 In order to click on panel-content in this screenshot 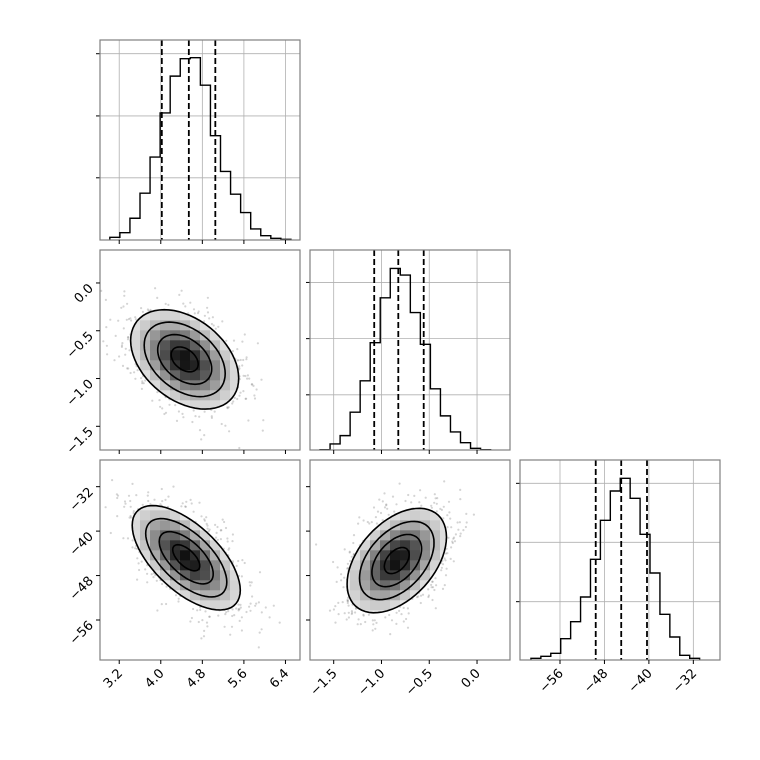, I will do `click(410, 565)`.